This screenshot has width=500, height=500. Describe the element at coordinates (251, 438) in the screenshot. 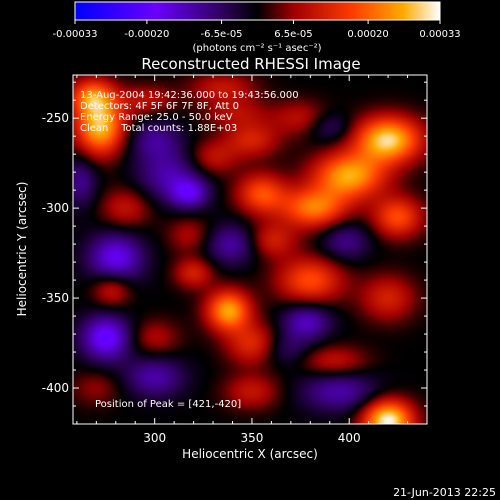

I see `x-tick-label: 350` at that location.